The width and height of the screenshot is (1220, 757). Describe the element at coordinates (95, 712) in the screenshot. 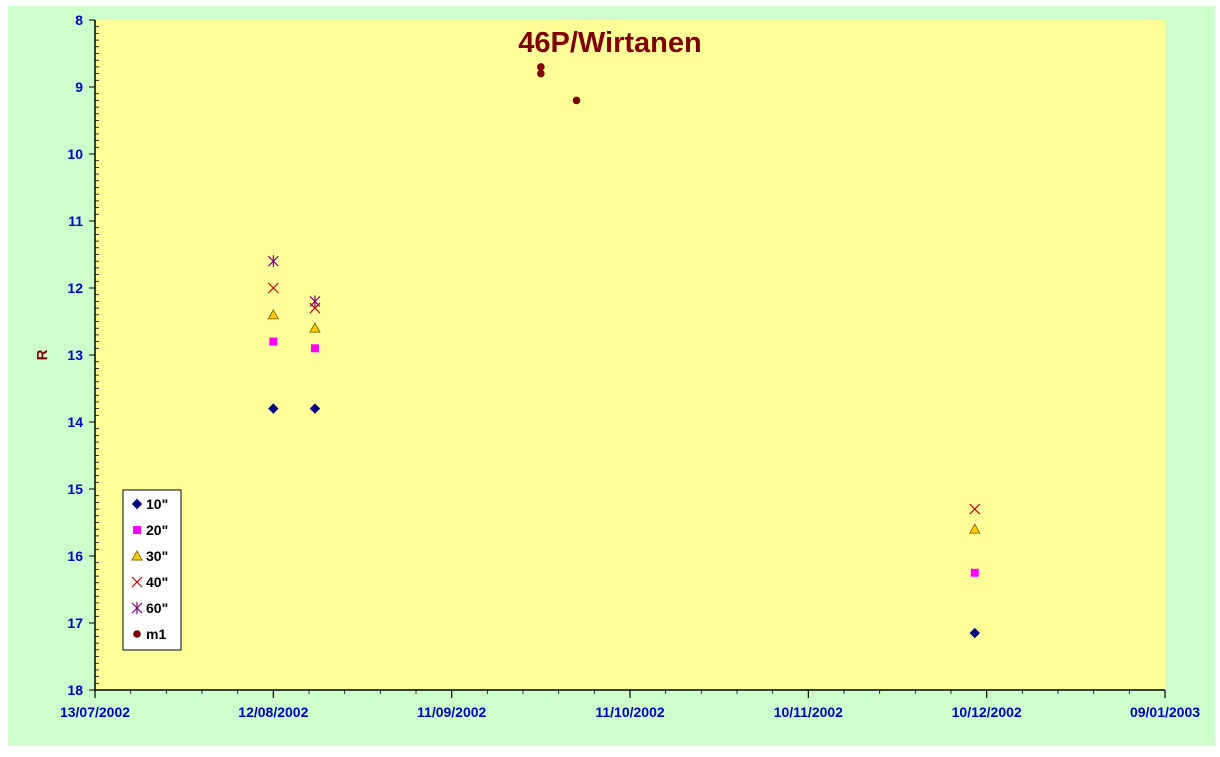

I see `x-tick-label: 13/07/2002` at that location.